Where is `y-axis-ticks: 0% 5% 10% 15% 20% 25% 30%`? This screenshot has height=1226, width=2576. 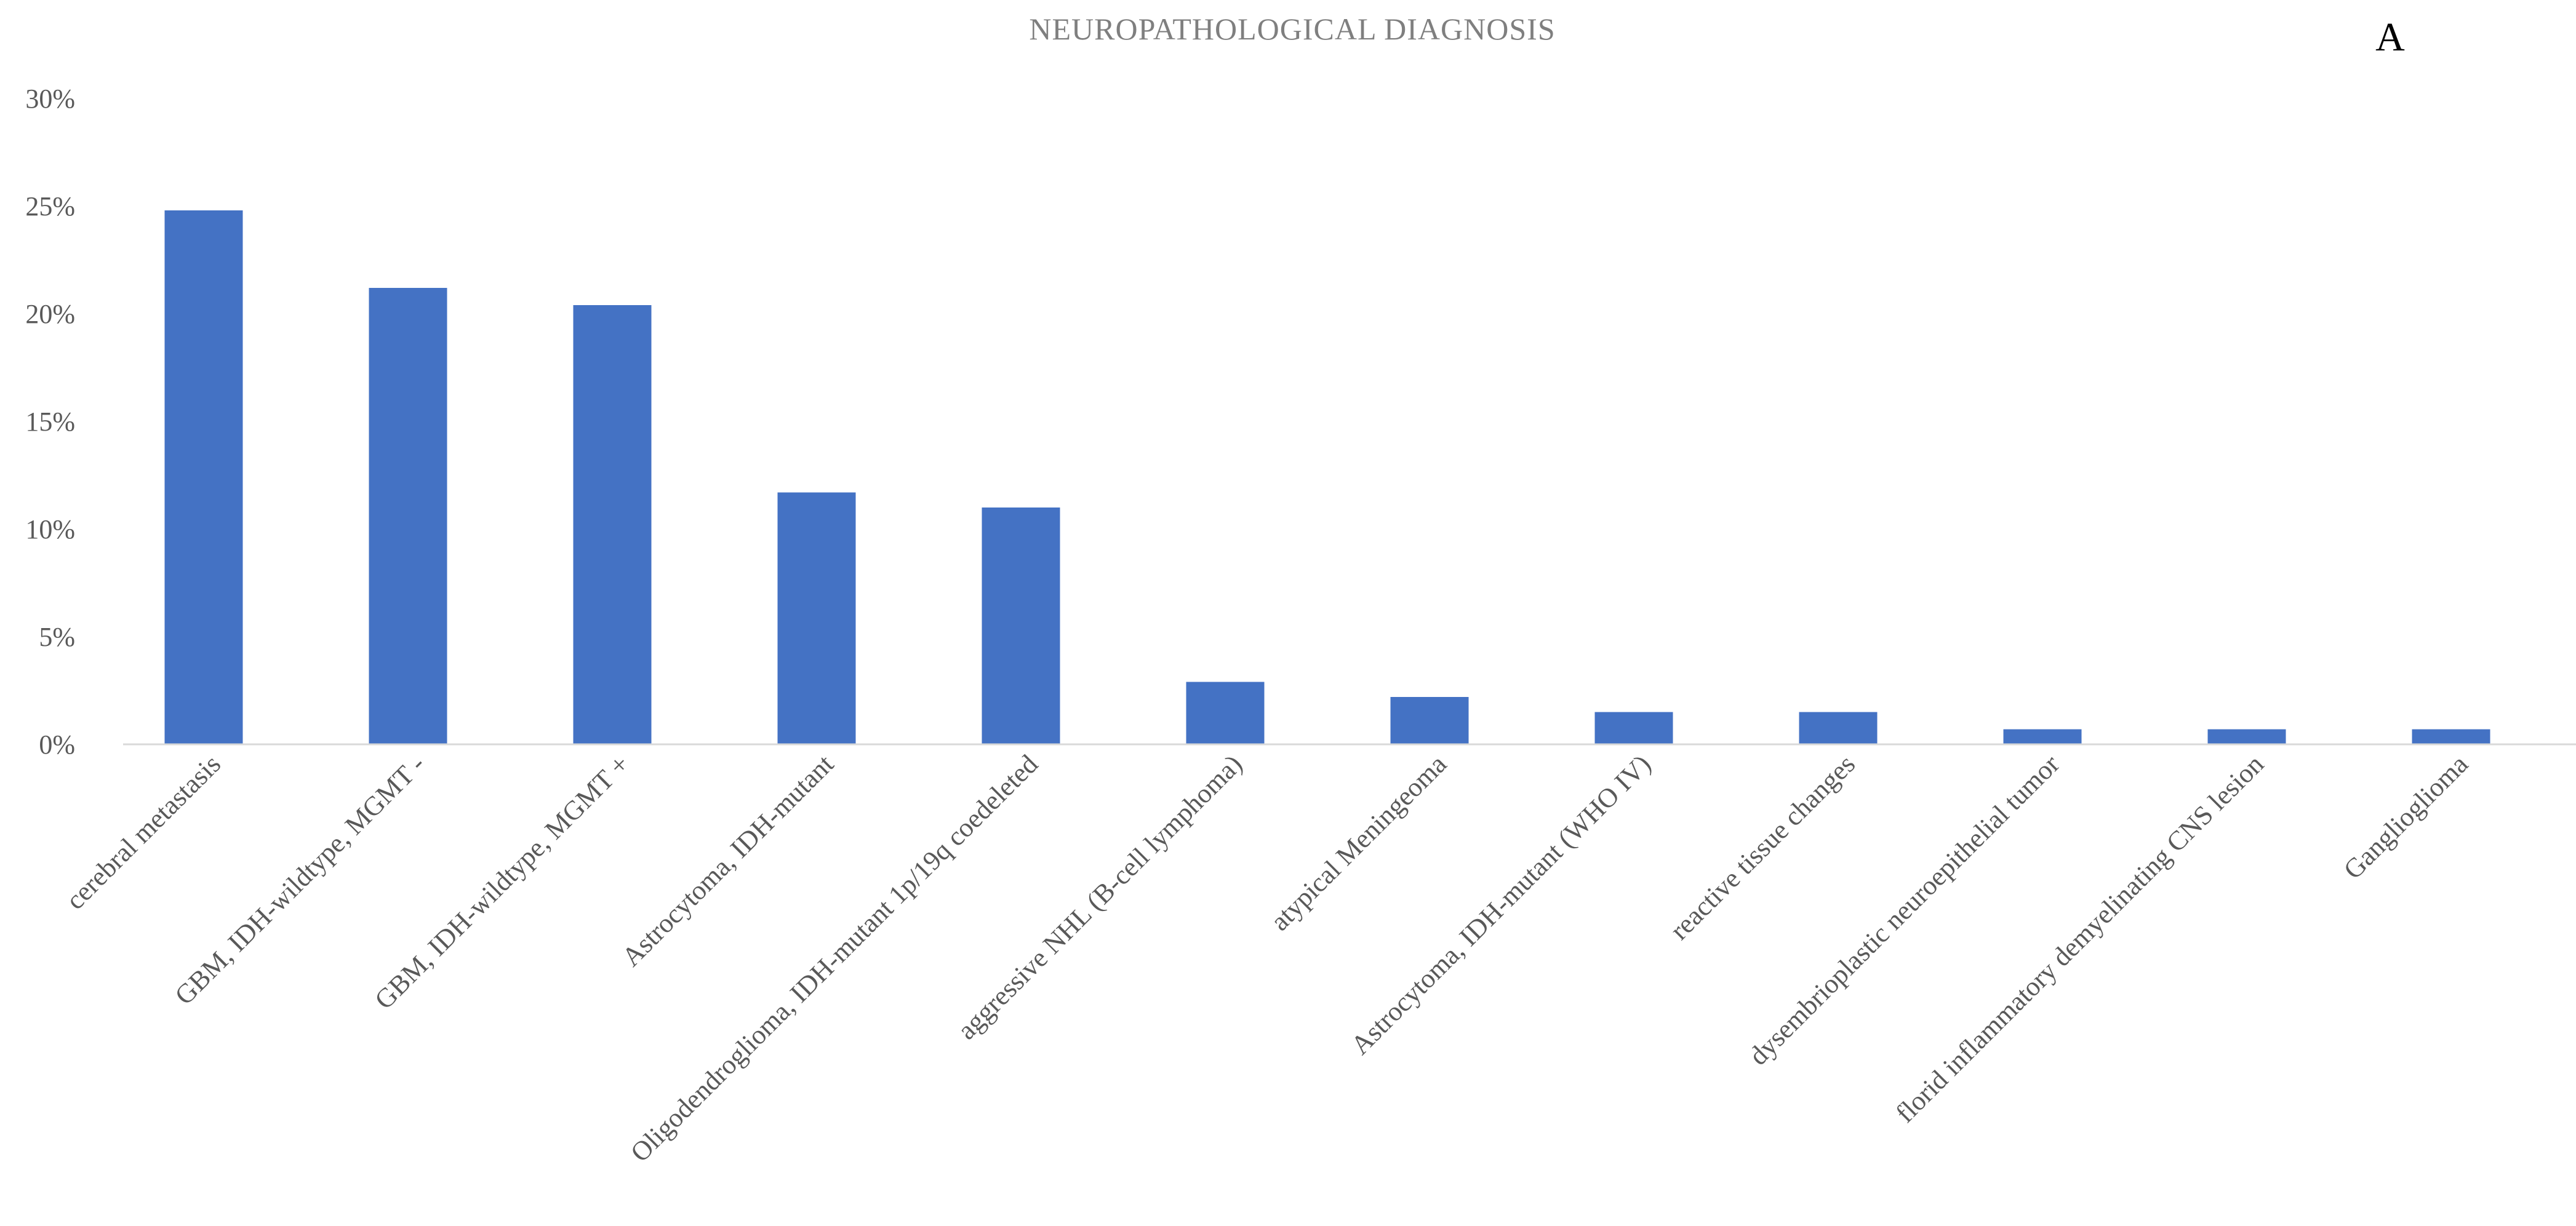 y-axis-ticks: 0% 5% 10% 15% 20% 25% 30% is located at coordinates (50, 422).